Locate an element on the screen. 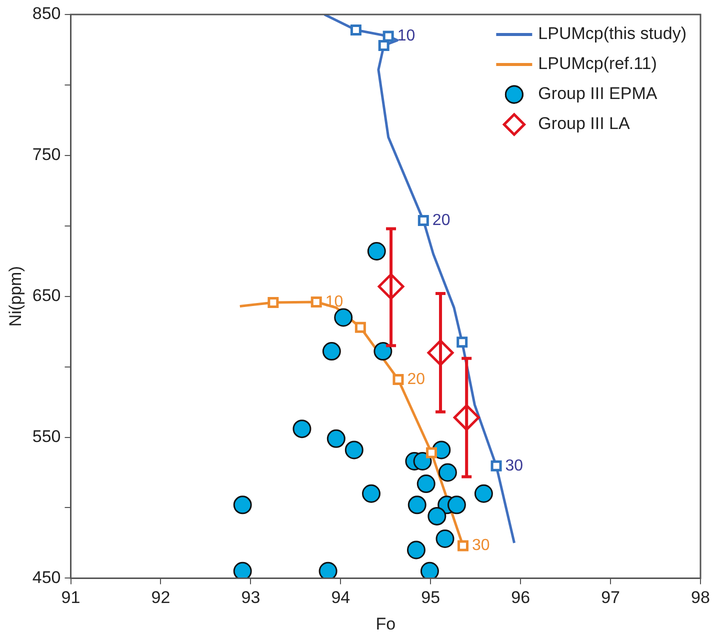  x-axis-title: Fo is located at coordinates (386, 624).